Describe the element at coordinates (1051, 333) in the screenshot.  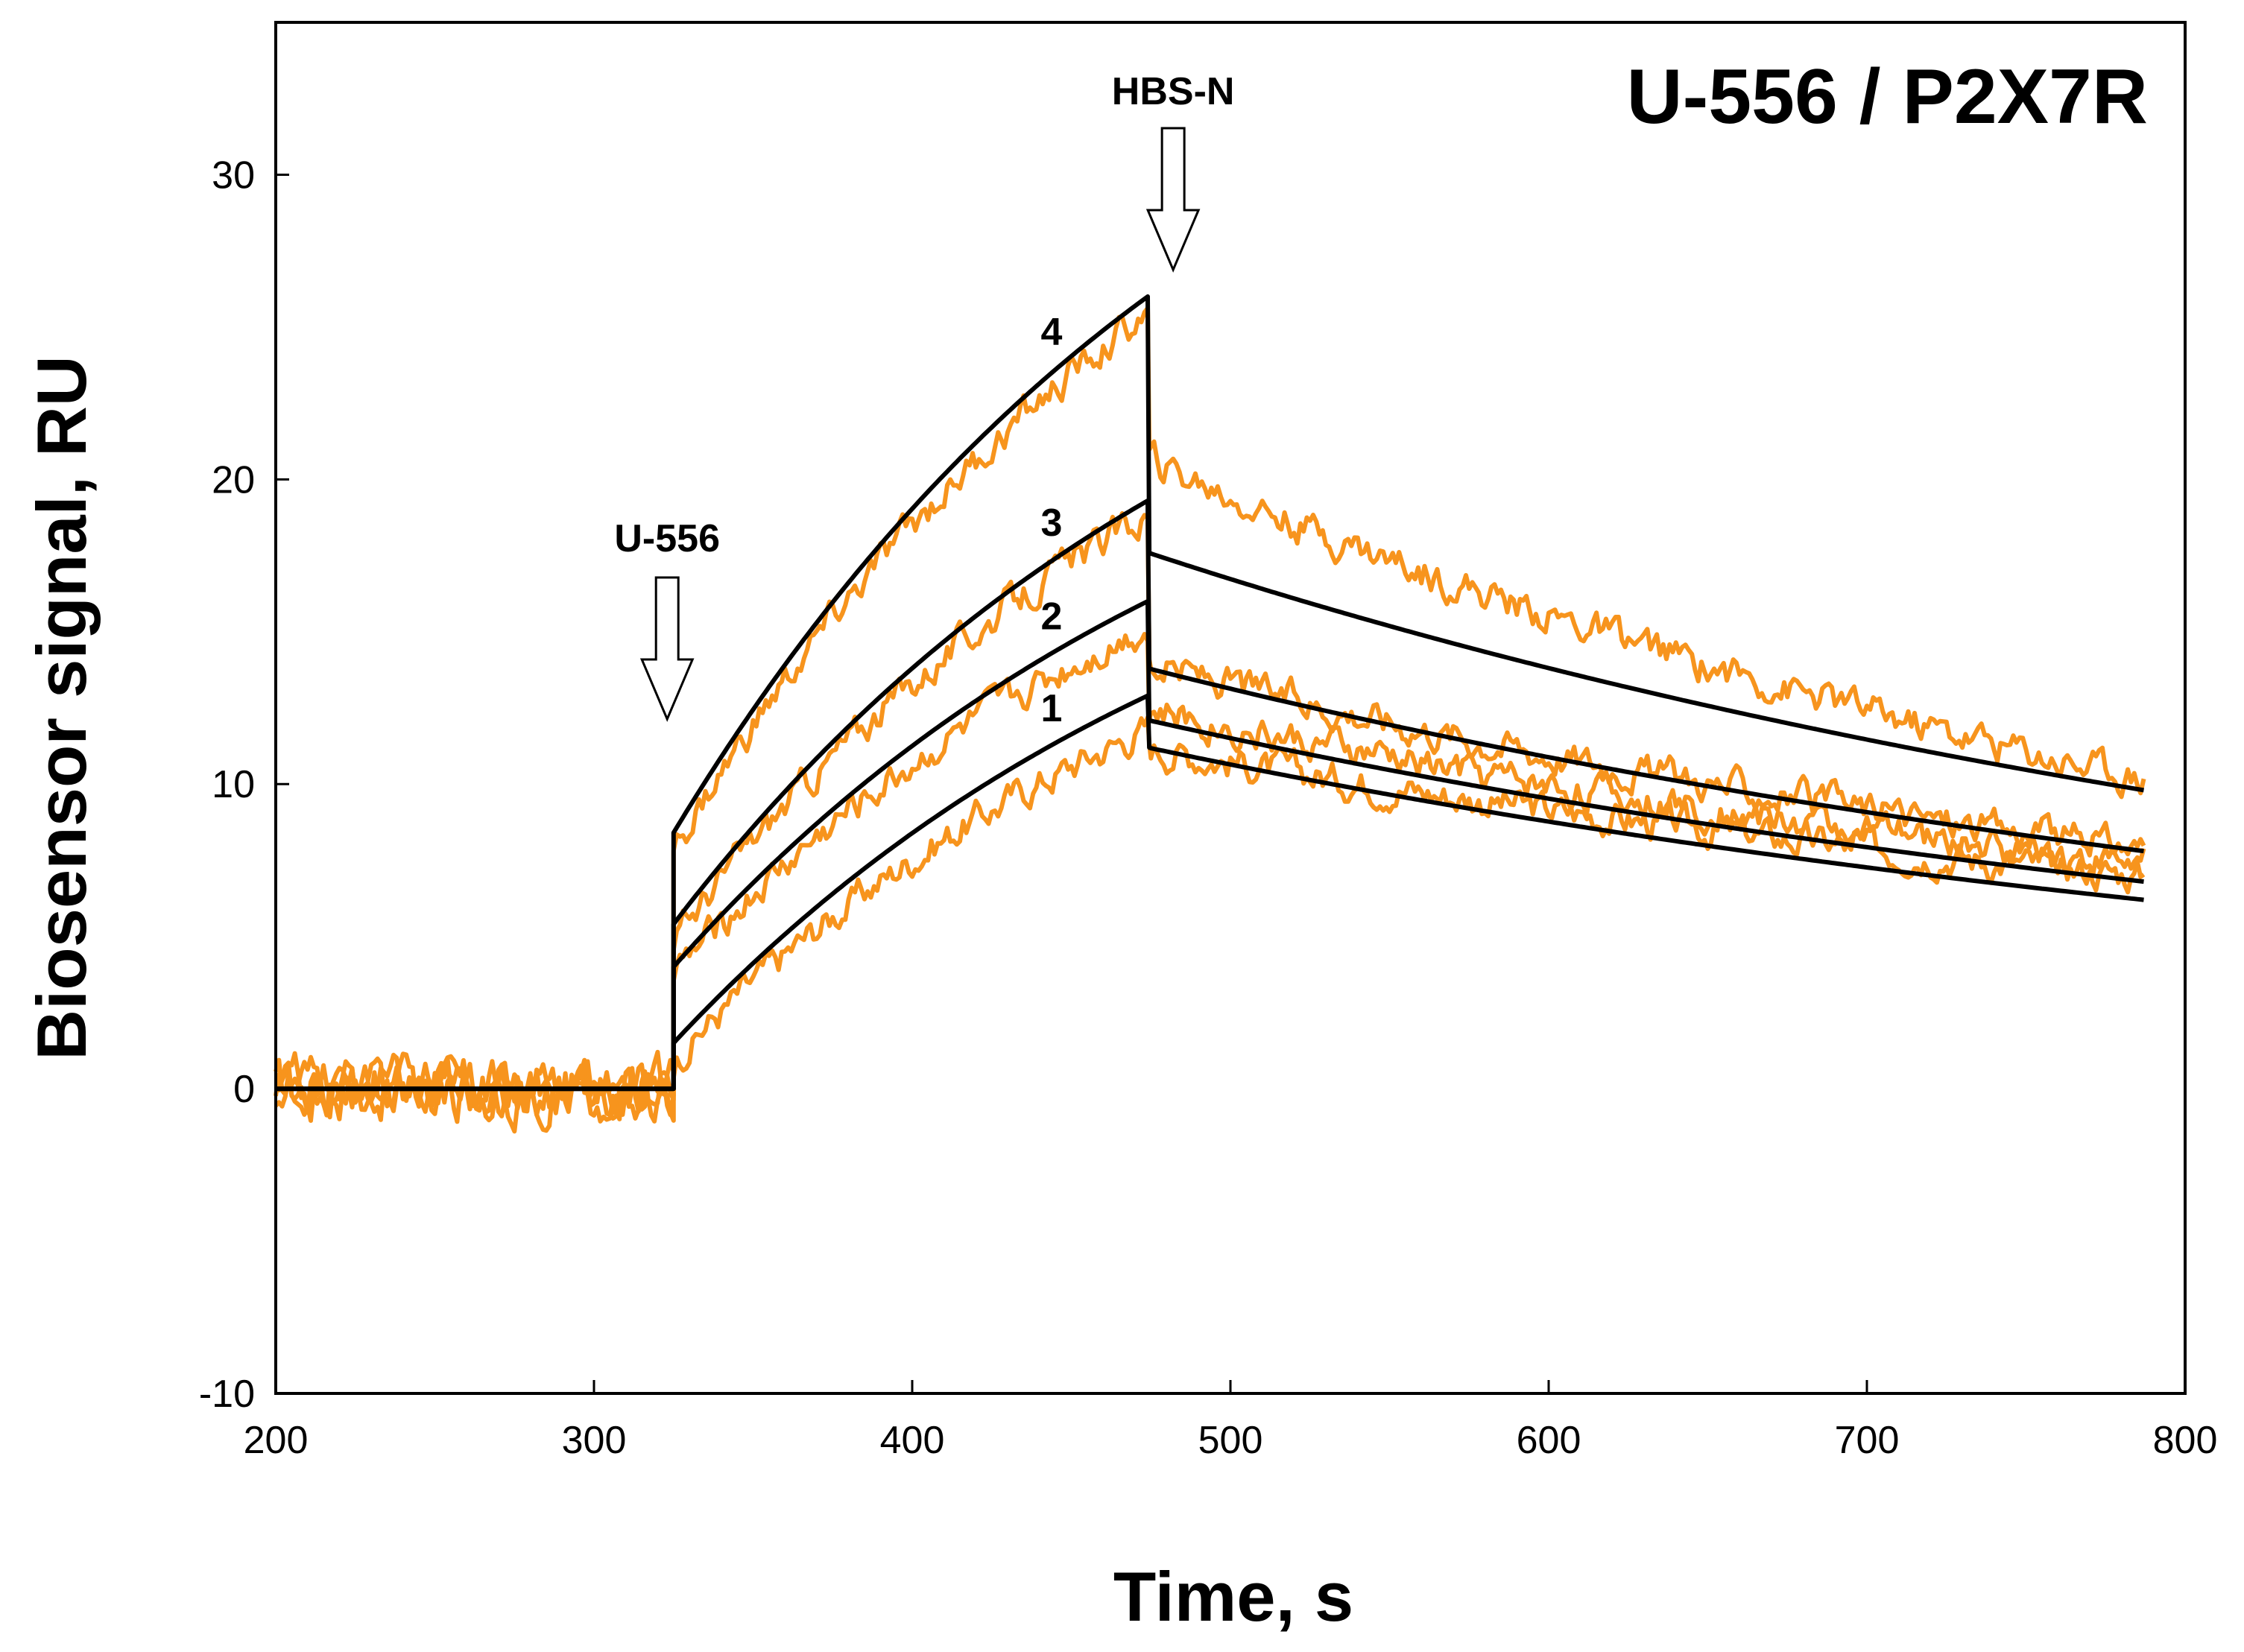
I see `curve-label-4: 4` at that location.